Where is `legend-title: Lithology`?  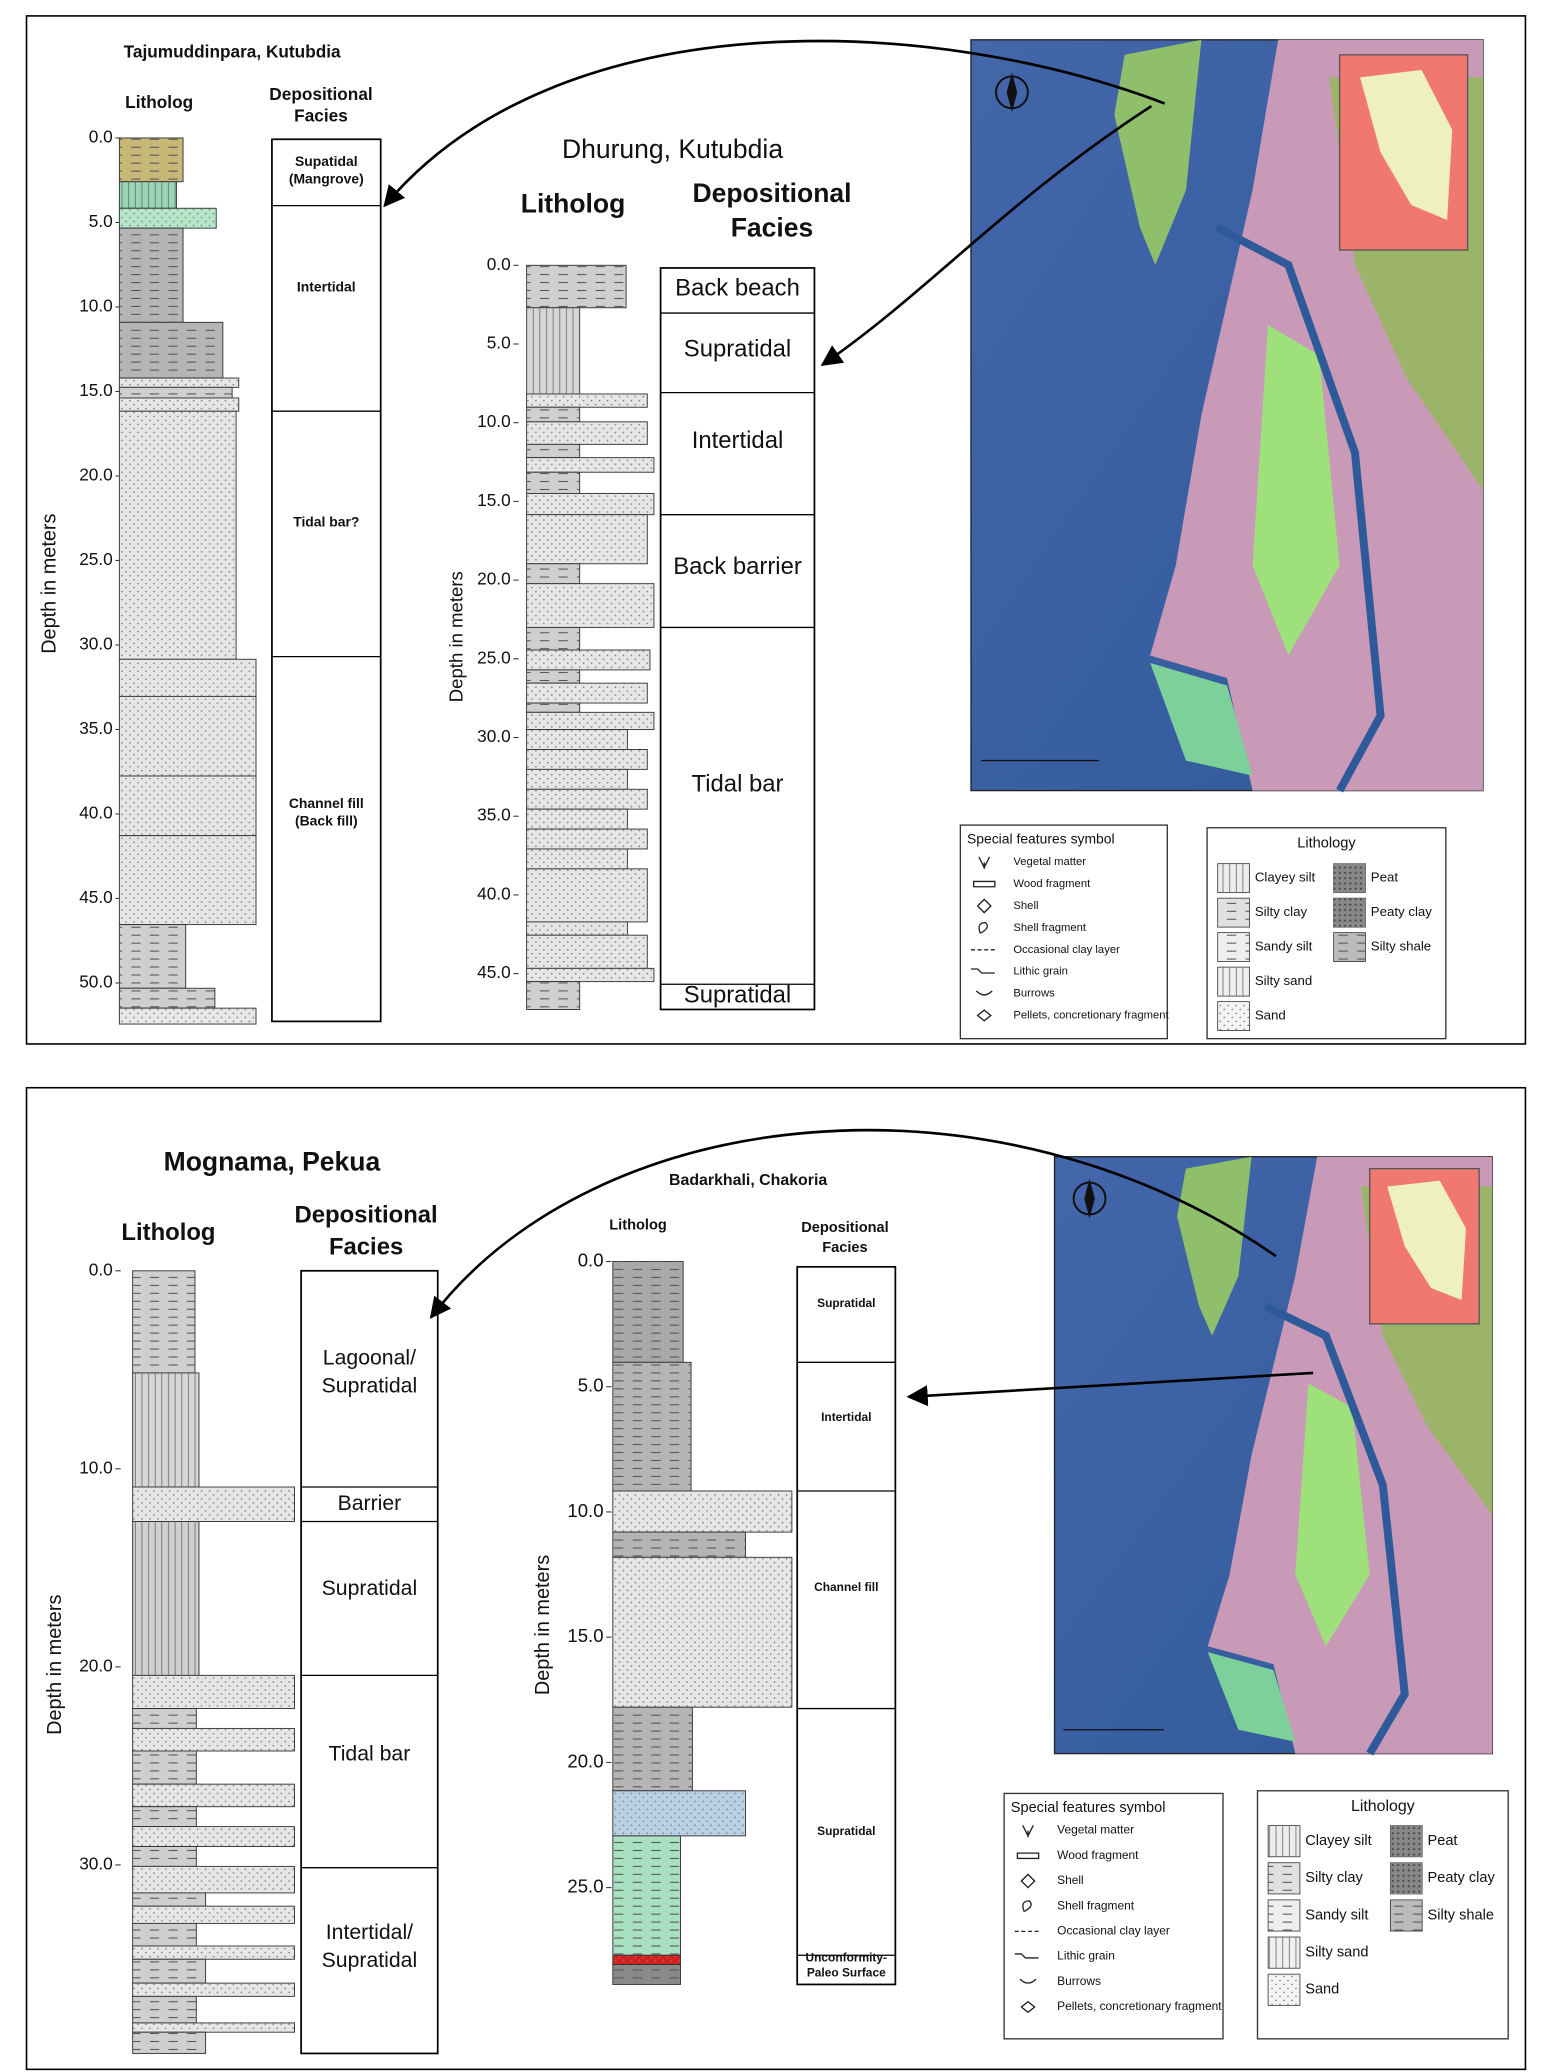 legend-title: Lithology is located at coordinates (1383, 1806).